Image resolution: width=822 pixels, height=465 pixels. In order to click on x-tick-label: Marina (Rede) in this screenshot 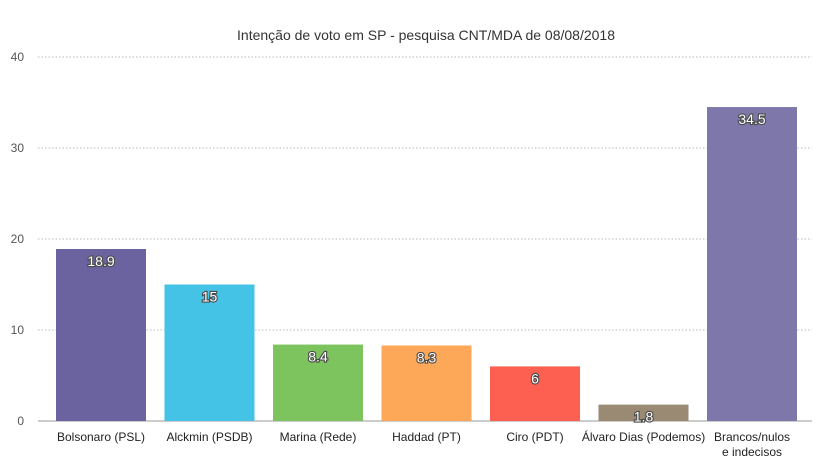, I will do `click(318, 437)`.